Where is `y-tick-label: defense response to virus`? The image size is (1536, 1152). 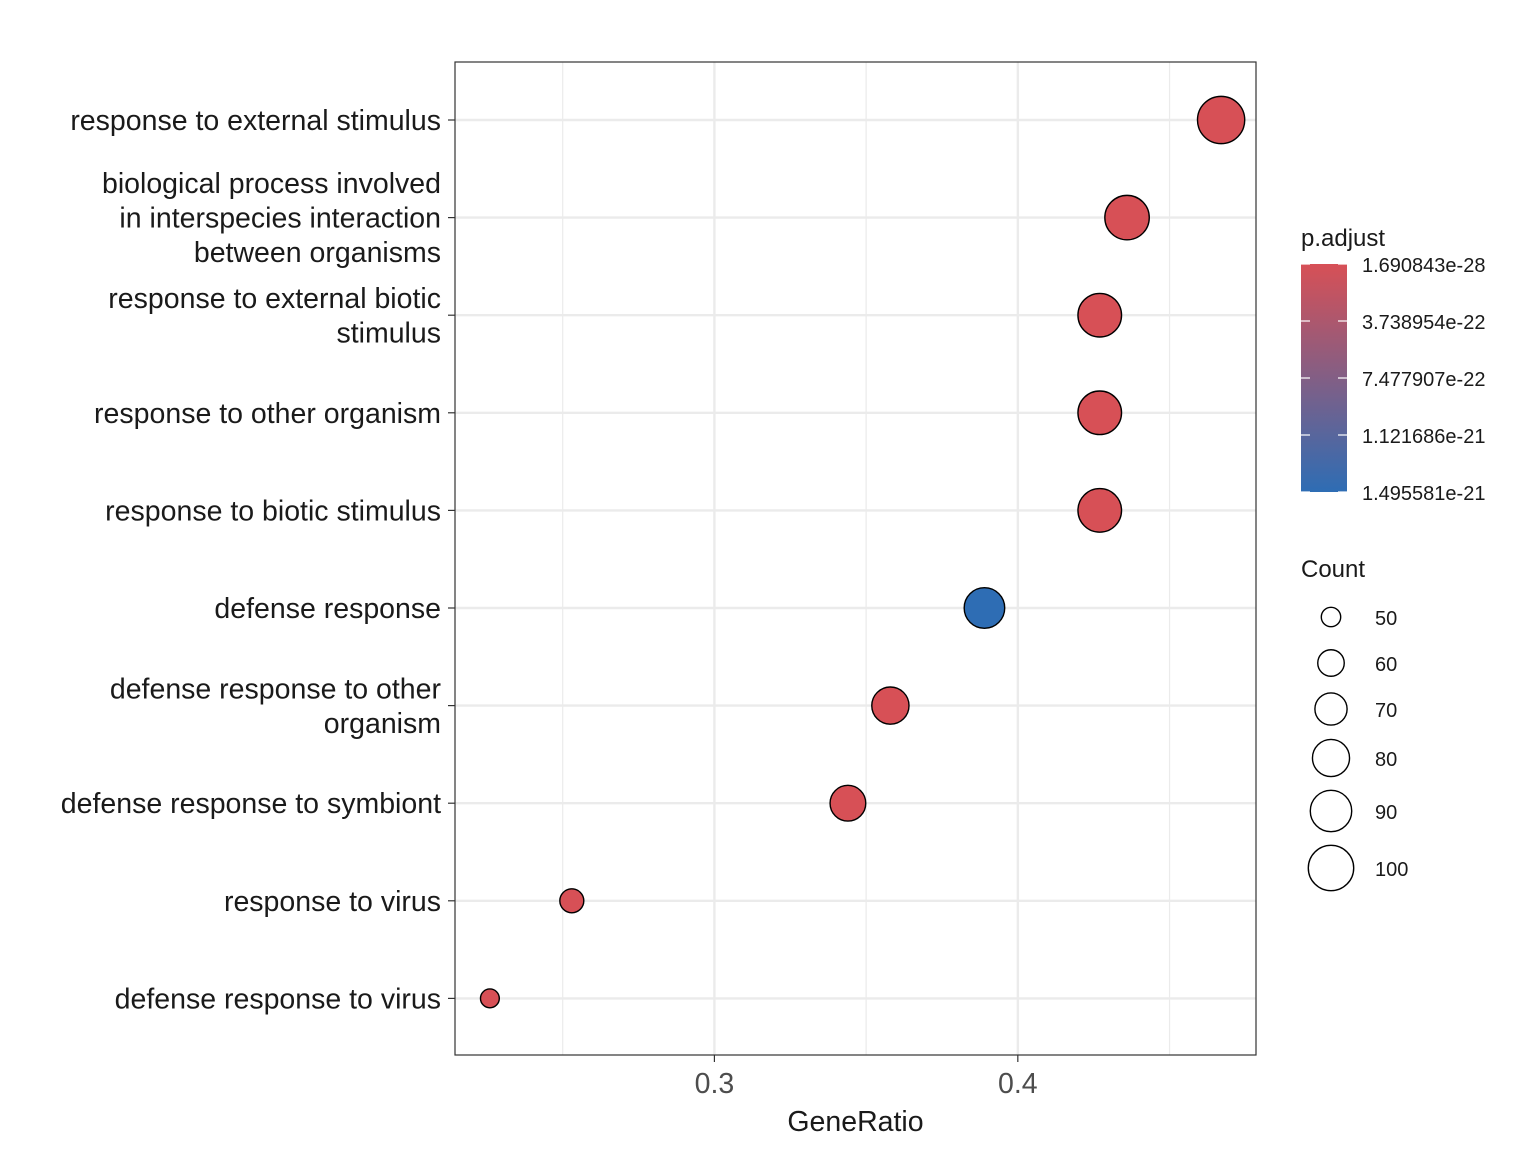
y-tick-label: defense response to virus is located at coordinates (278, 999).